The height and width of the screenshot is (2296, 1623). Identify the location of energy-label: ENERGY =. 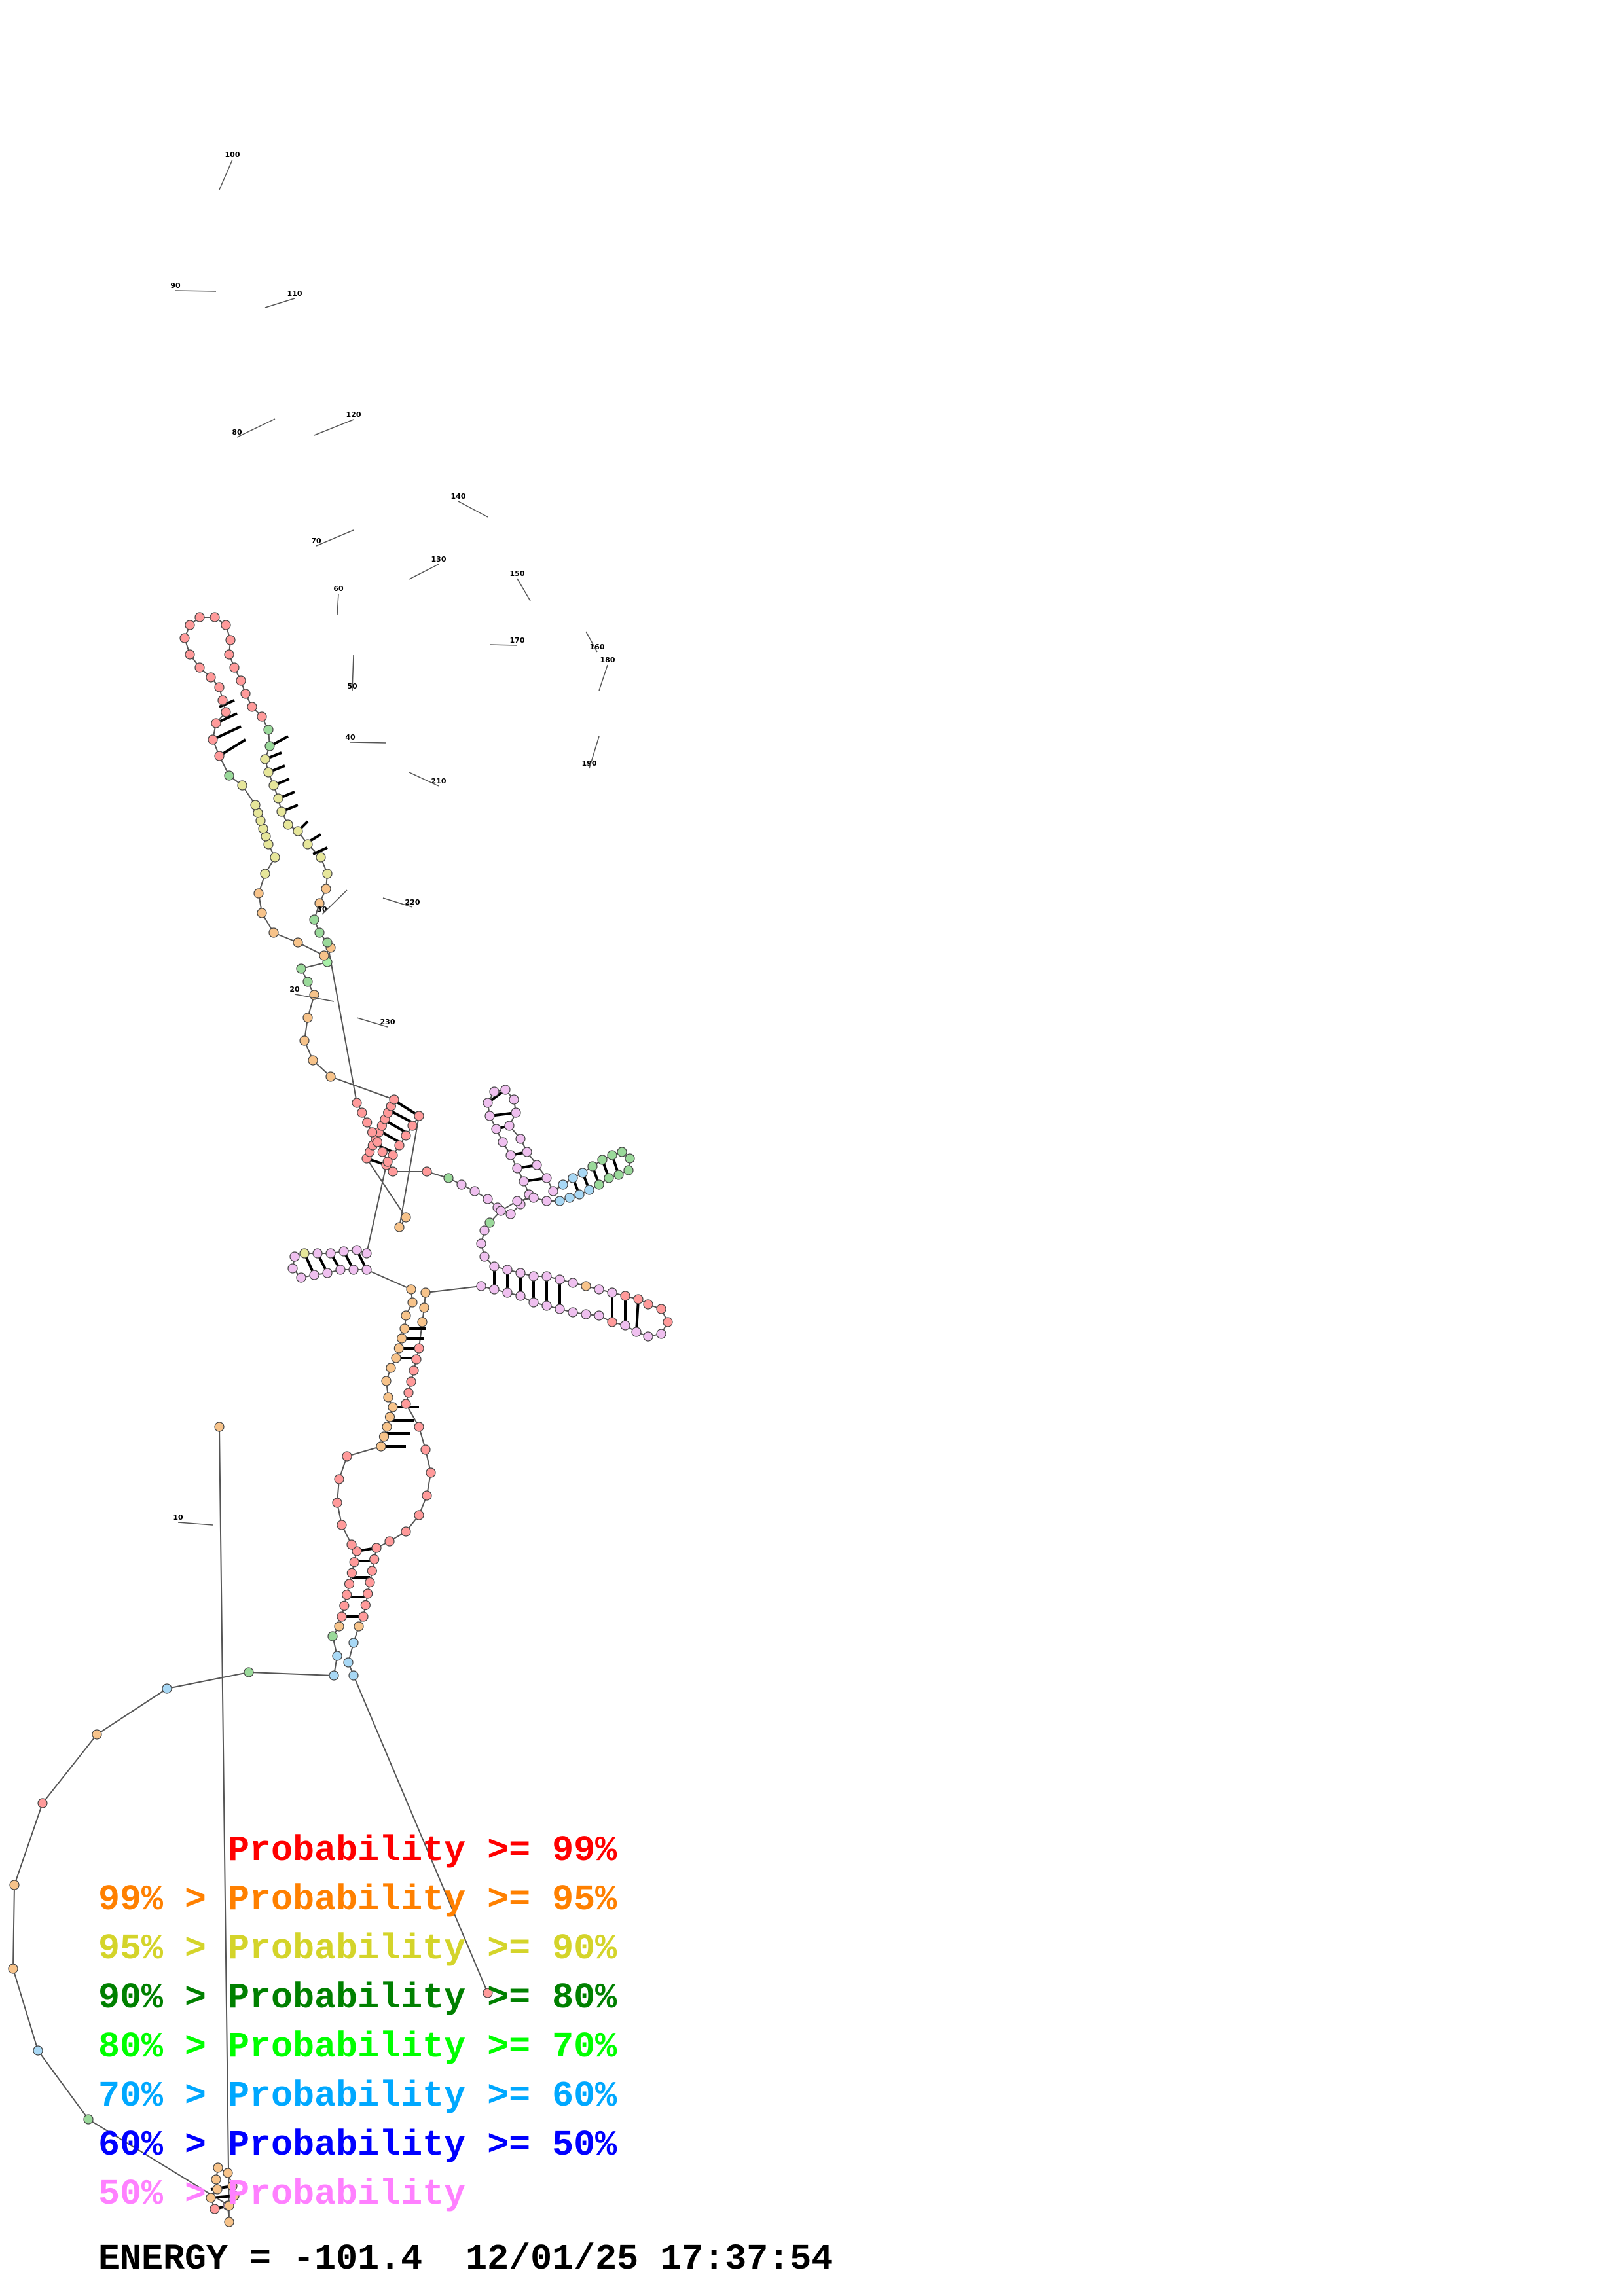
(185, 2259).